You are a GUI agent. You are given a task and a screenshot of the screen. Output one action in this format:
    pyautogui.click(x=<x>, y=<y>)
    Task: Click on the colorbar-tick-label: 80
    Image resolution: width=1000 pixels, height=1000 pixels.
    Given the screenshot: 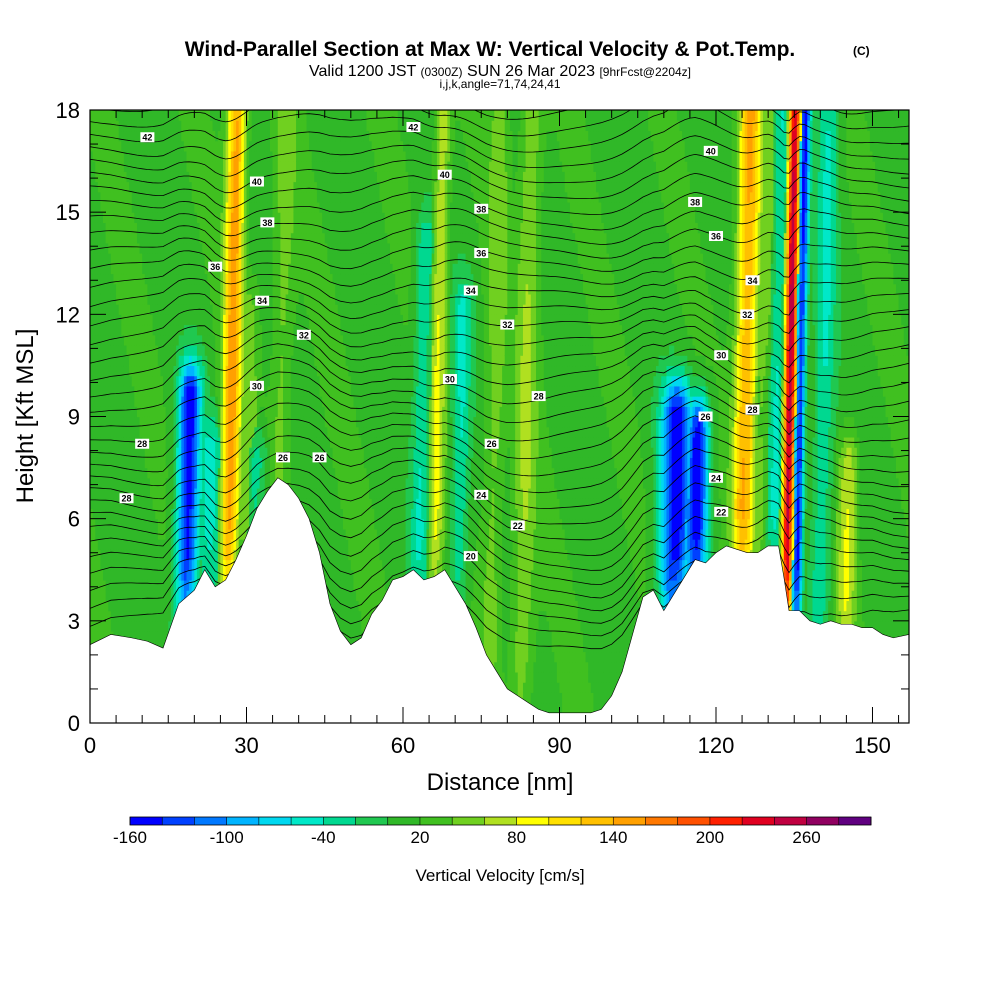 What is the action you would take?
    pyautogui.click(x=516, y=837)
    